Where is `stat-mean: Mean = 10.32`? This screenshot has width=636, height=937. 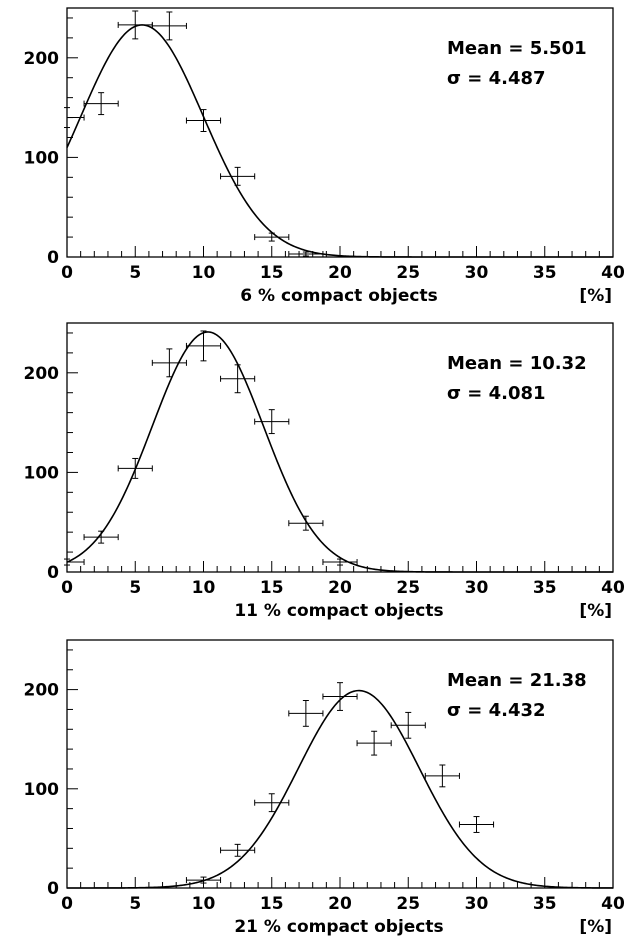
stat-mean: Mean = 10.32 is located at coordinates (517, 363).